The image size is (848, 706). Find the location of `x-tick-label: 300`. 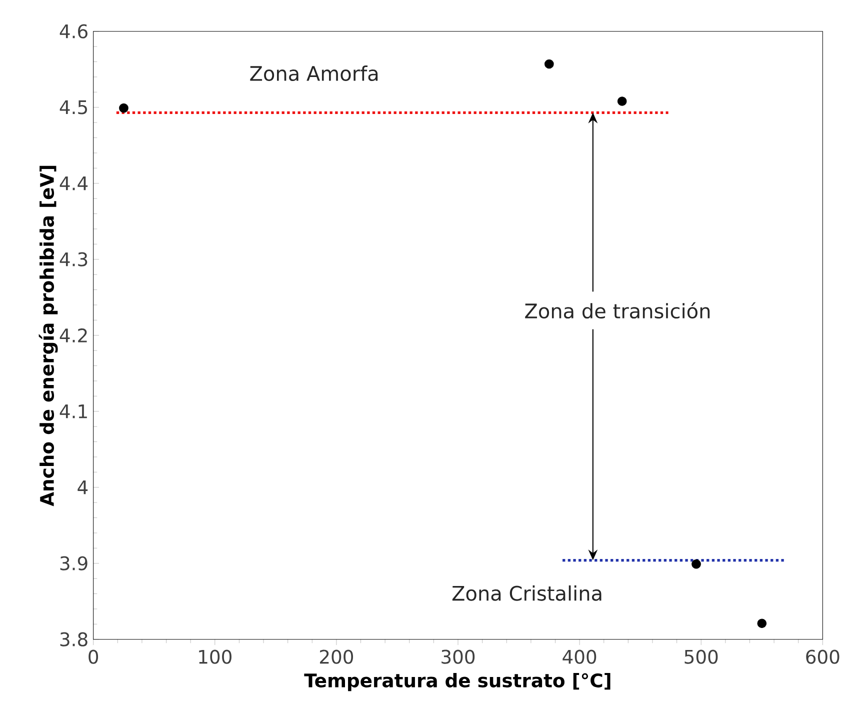

x-tick-label: 300 is located at coordinates (458, 657).